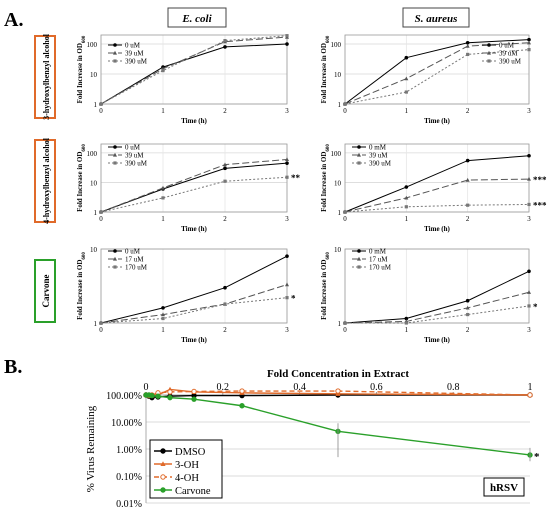 This screenshot has width=550, height=510. I want to click on legend-label: 170 uM, so click(380, 268).